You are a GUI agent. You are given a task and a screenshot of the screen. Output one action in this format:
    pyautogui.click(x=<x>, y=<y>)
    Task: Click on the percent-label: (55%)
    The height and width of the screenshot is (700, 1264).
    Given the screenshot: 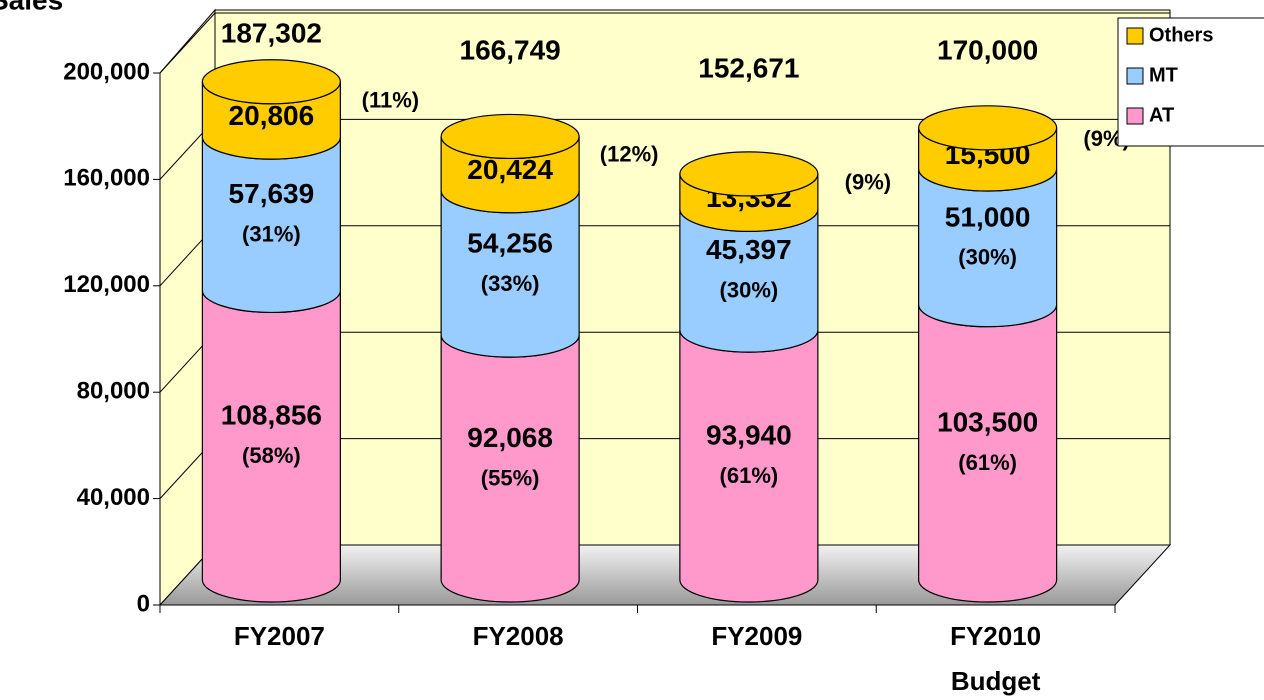 What is the action you would take?
    pyautogui.click(x=510, y=477)
    